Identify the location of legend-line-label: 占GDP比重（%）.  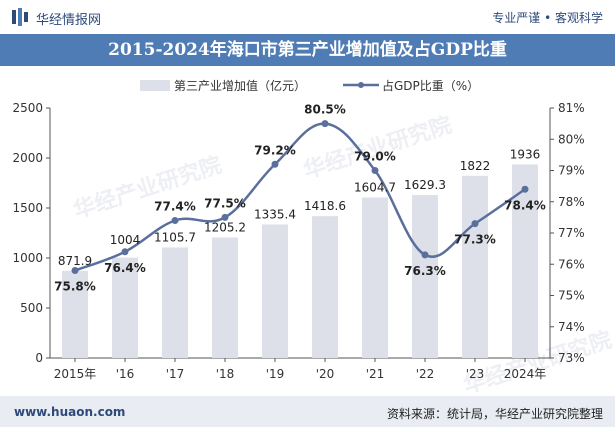
(431, 86).